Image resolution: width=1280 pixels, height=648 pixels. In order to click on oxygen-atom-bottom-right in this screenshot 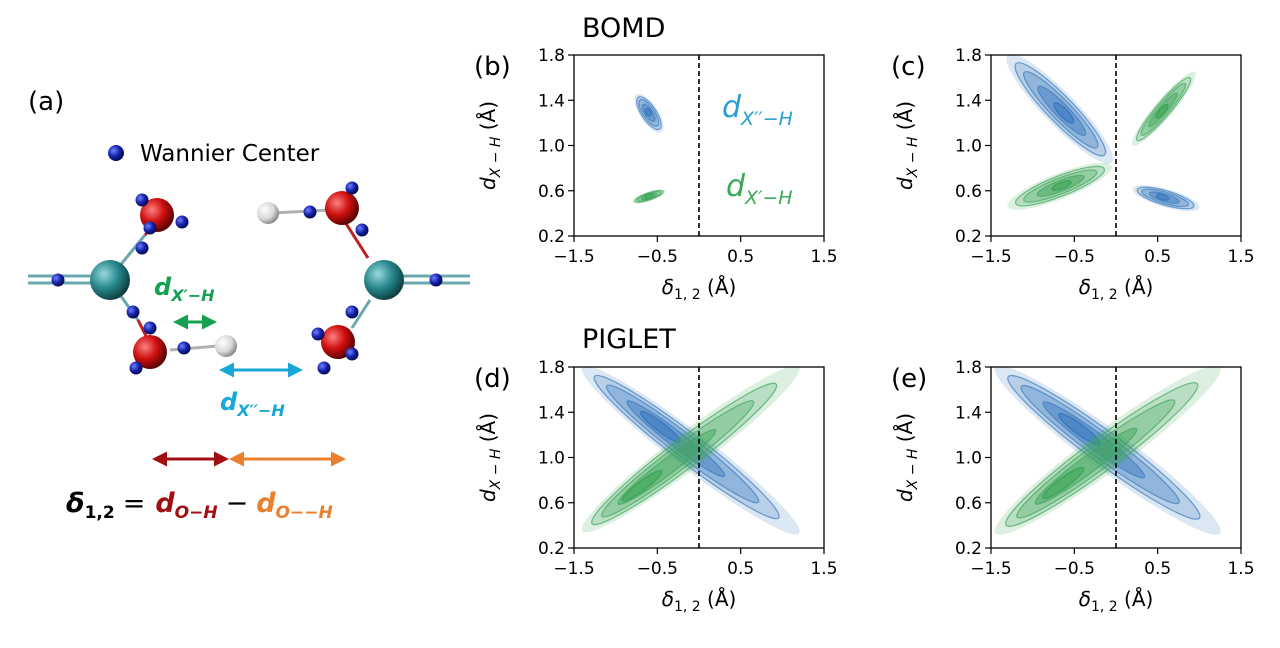, I will do `click(338, 342)`.